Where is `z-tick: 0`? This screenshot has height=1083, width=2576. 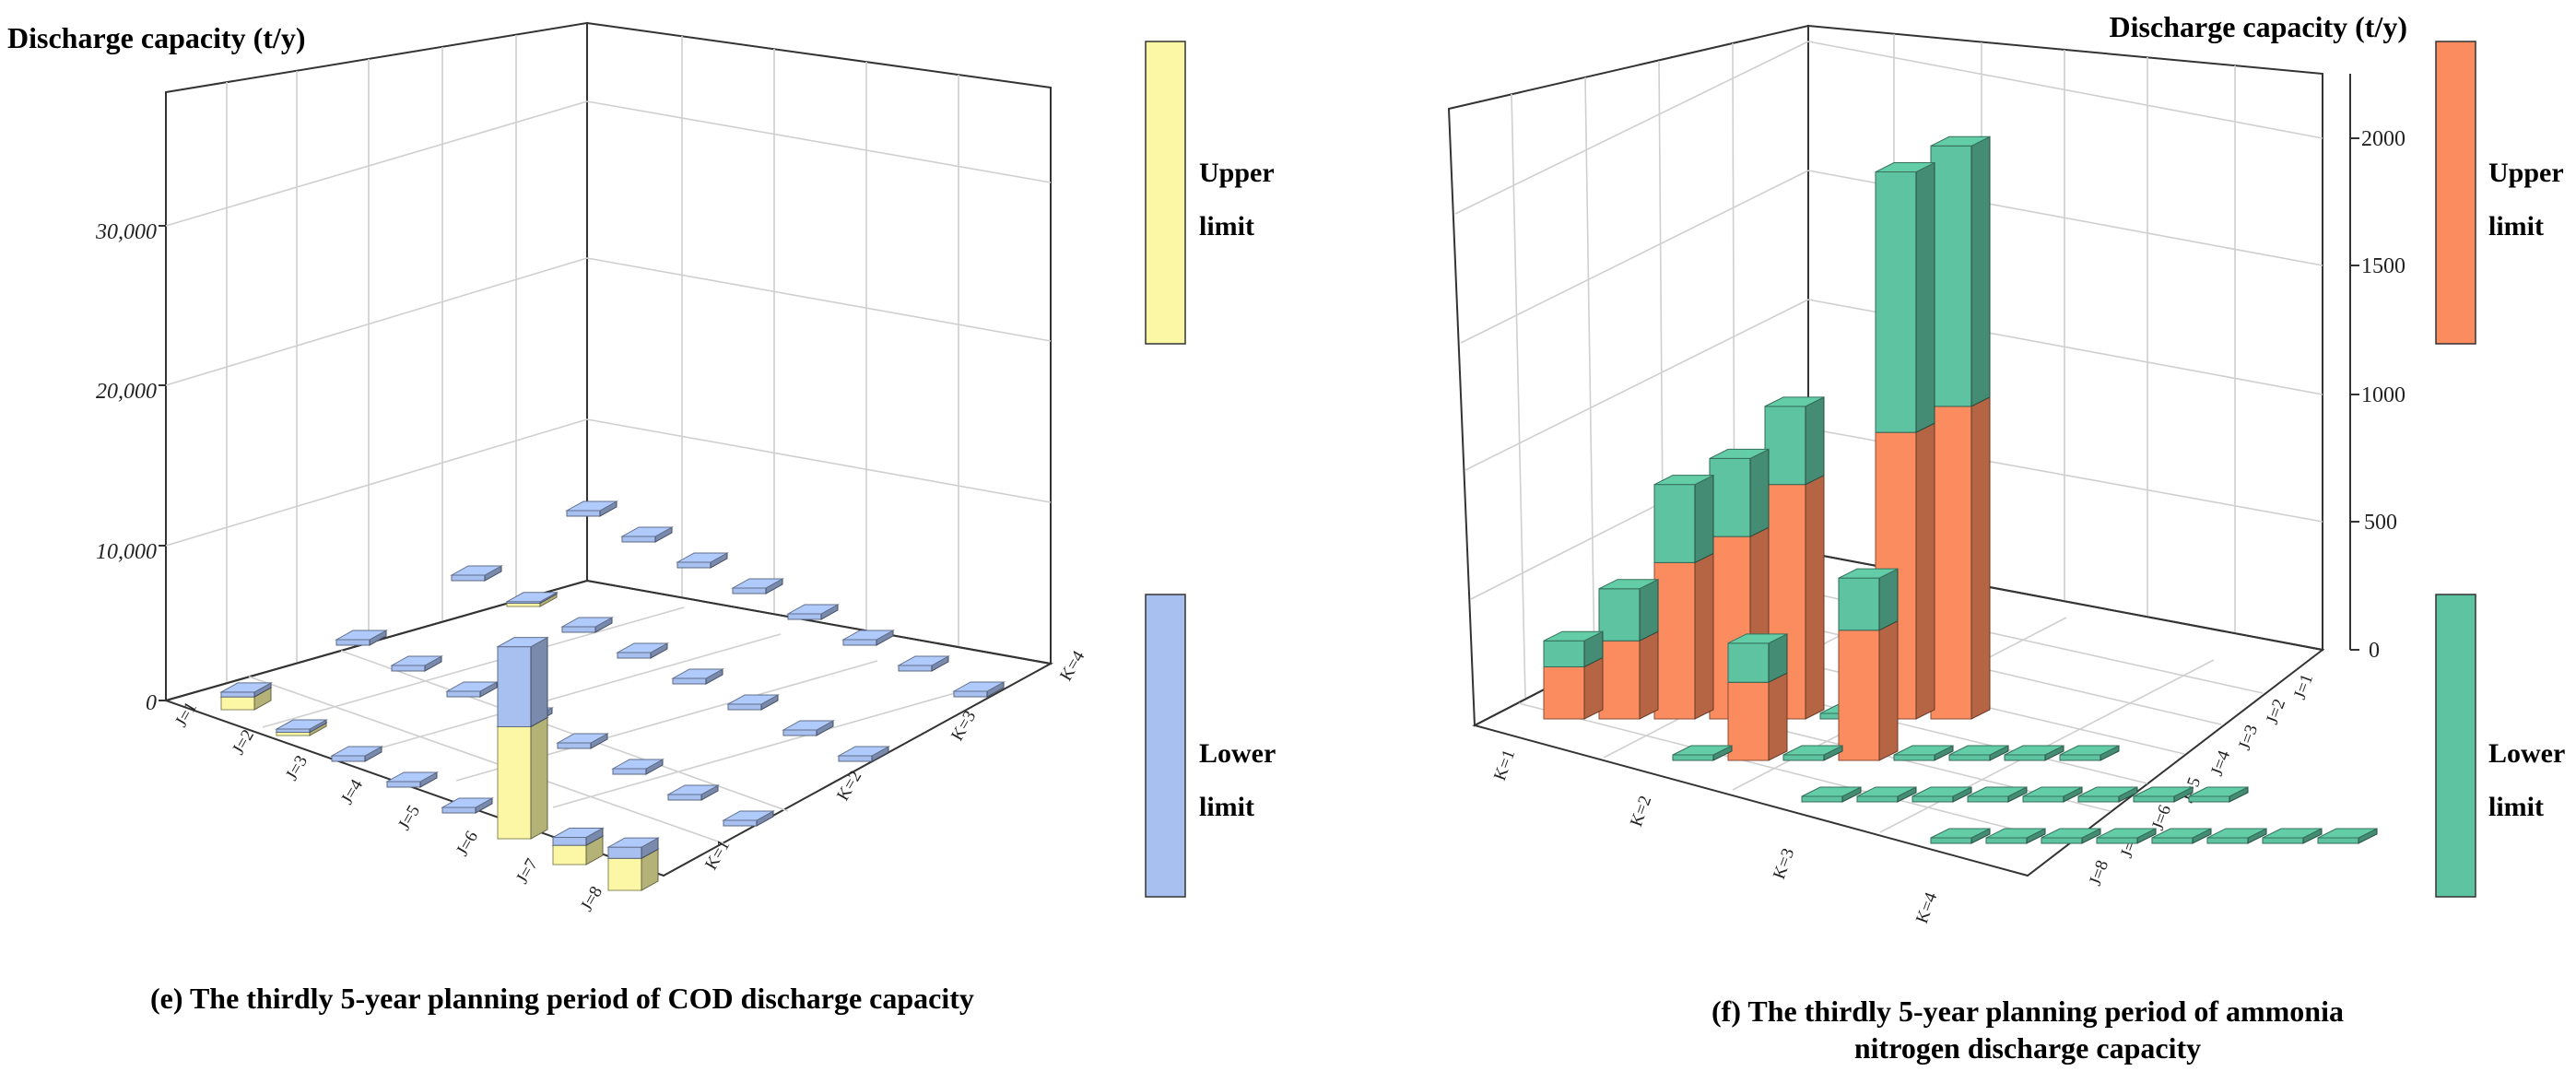
z-tick: 0 is located at coordinates (151, 703).